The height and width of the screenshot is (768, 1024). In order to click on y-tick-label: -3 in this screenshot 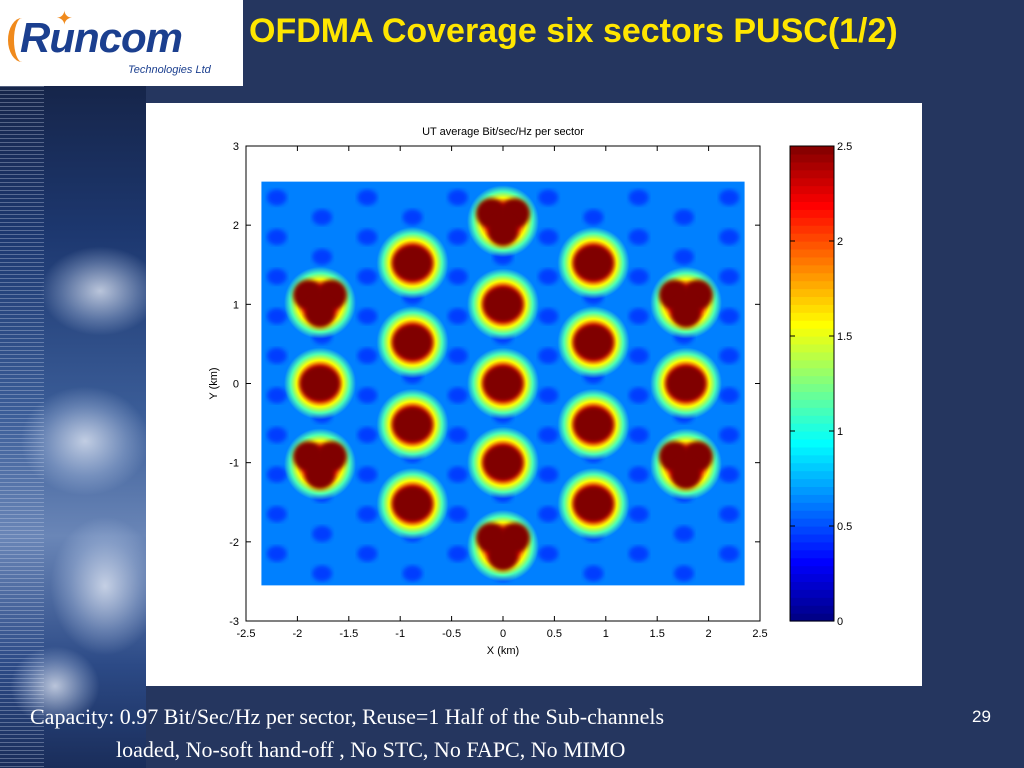, I will do `click(234, 622)`.